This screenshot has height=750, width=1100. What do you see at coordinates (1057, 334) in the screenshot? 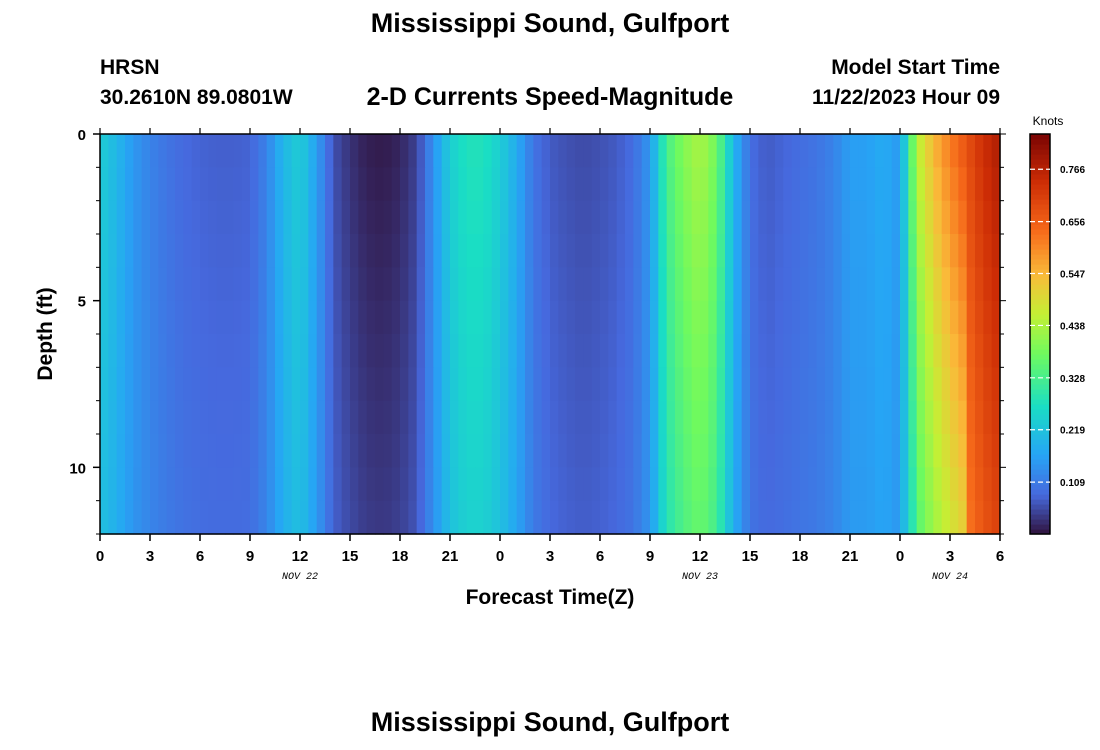
I see `colorbar: 0.109 0.219 0.328 0.438 0.547 0.656 0.766` at bounding box center [1057, 334].